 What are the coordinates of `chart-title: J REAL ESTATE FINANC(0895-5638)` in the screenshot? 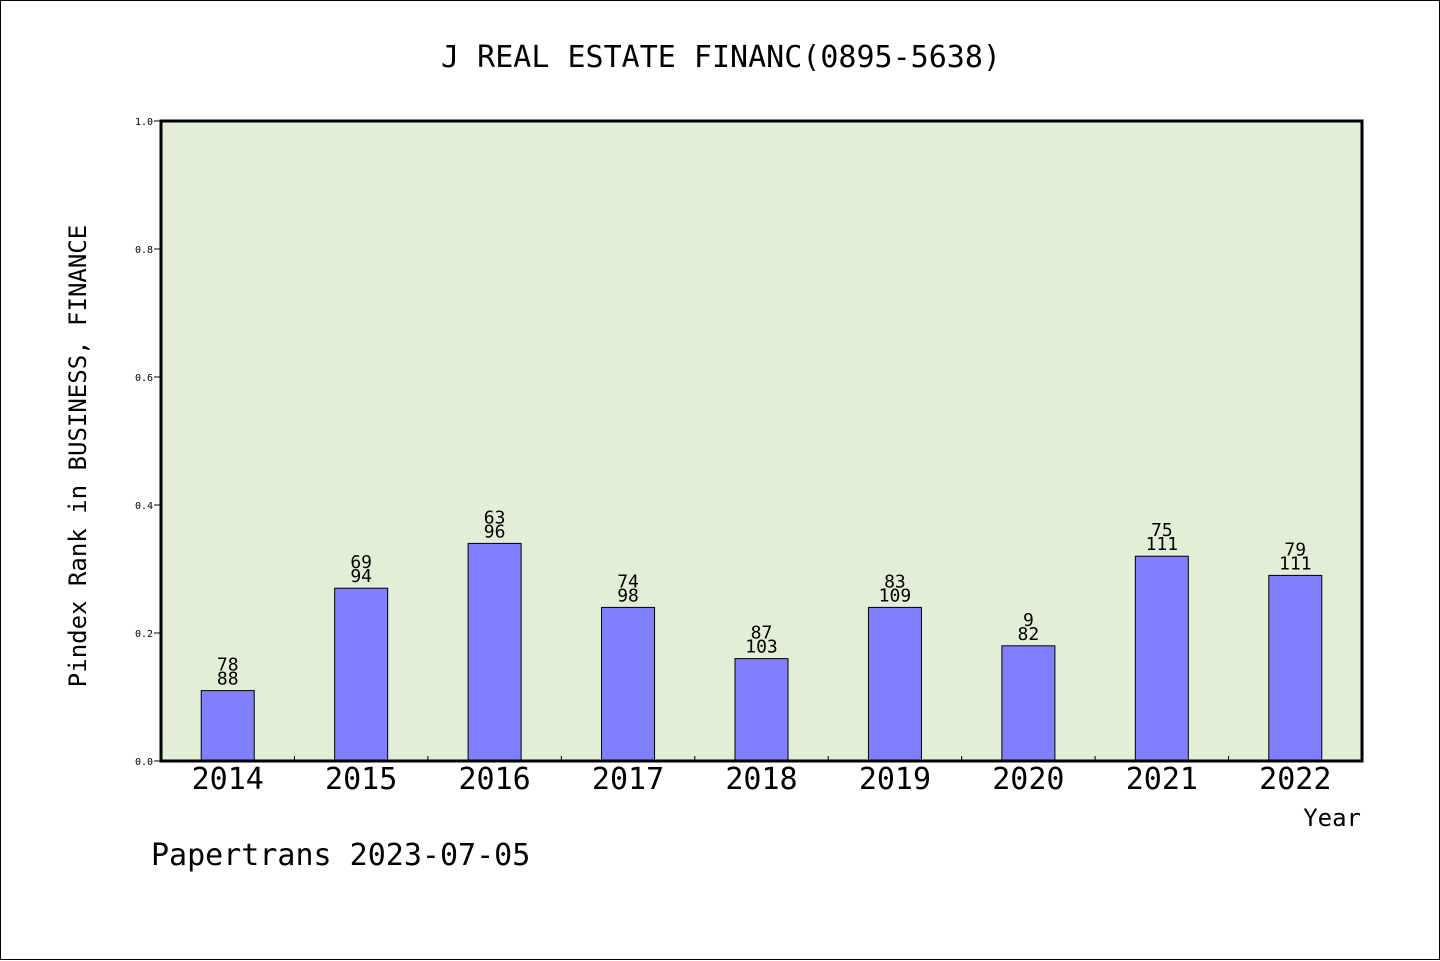 It's located at (721, 57).